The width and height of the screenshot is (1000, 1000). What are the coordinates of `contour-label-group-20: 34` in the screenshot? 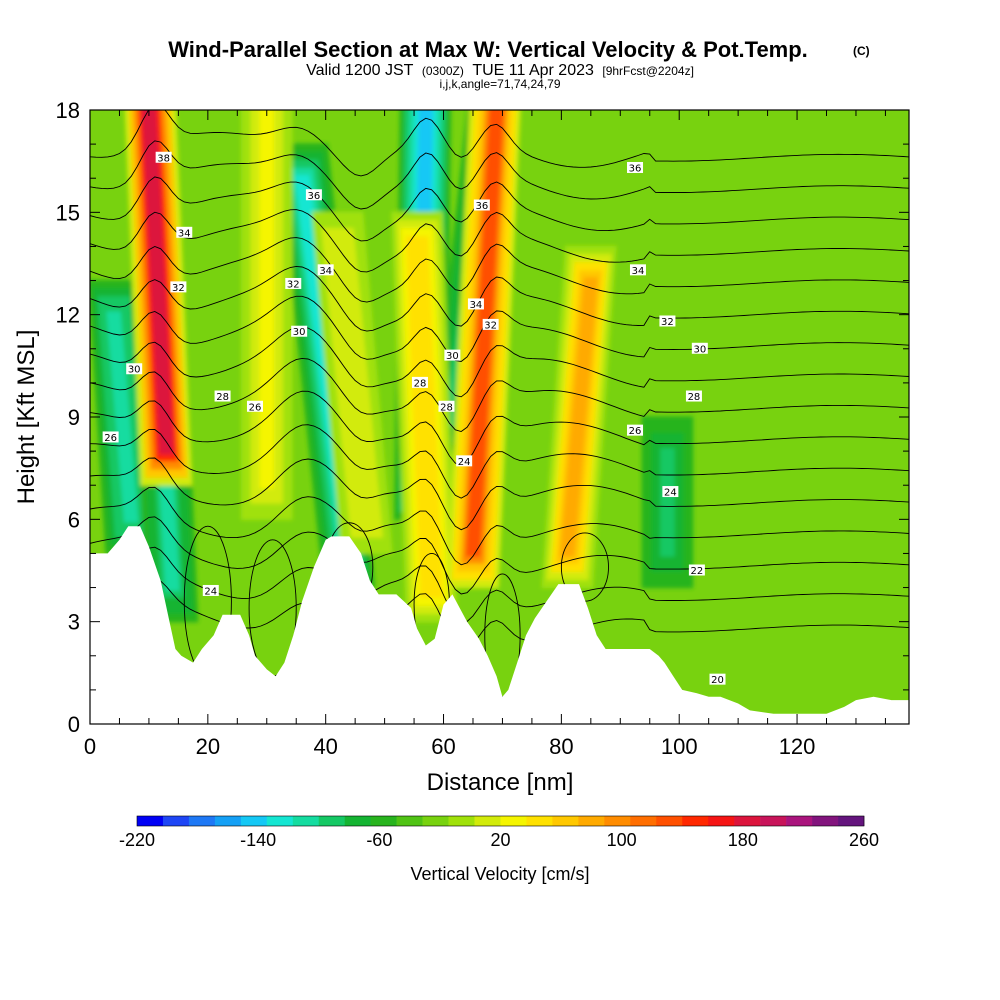 It's located at (637, 270).